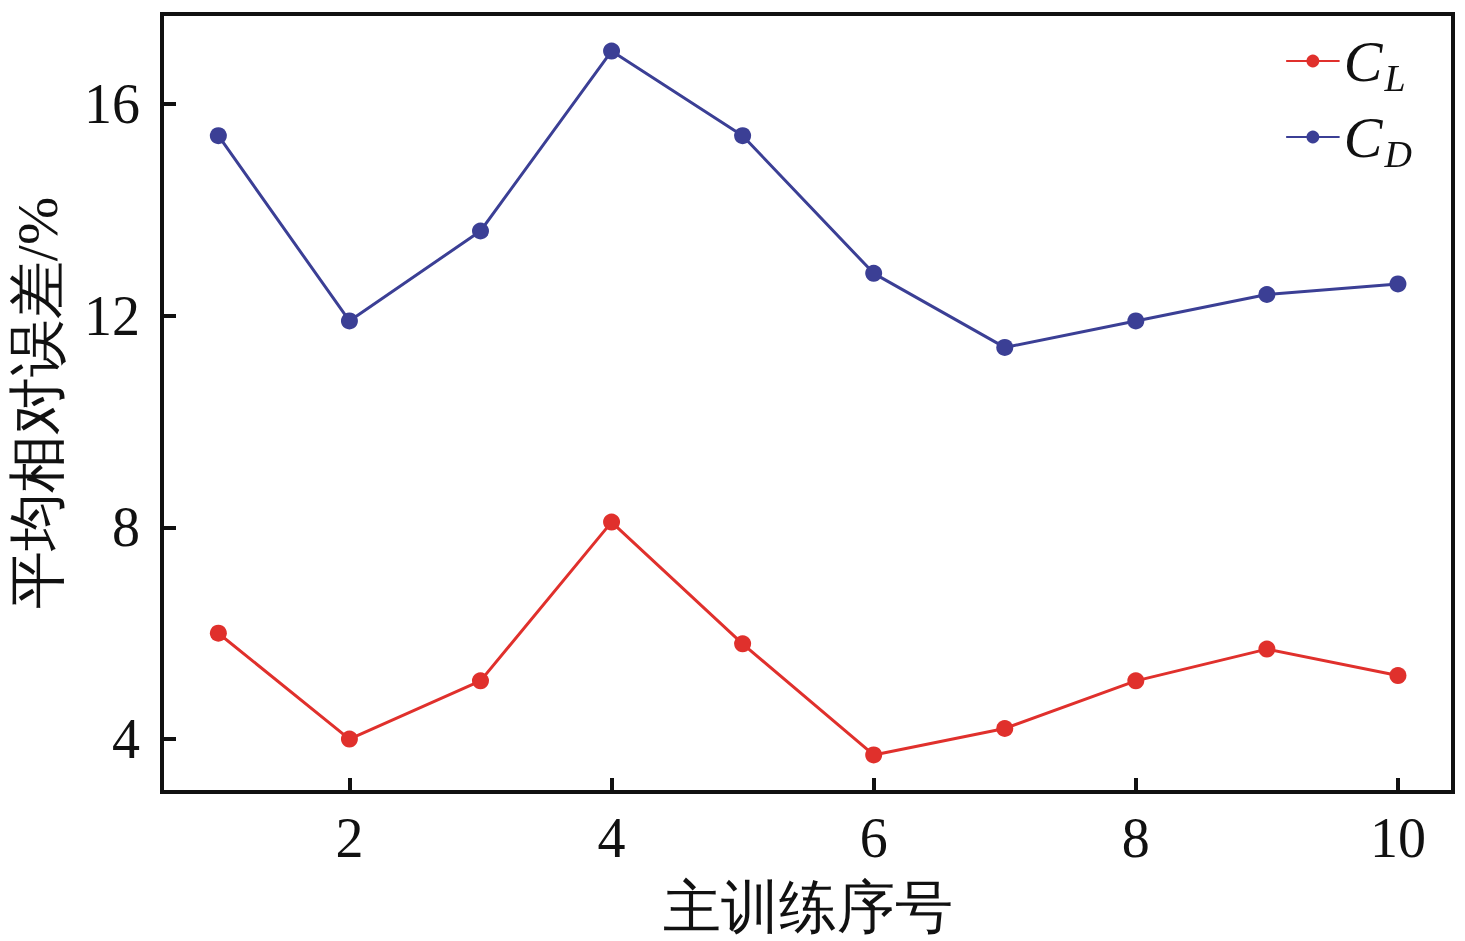 This screenshot has height=941, width=1465. I want to click on x-tick-label: 2, so click(349, 838).